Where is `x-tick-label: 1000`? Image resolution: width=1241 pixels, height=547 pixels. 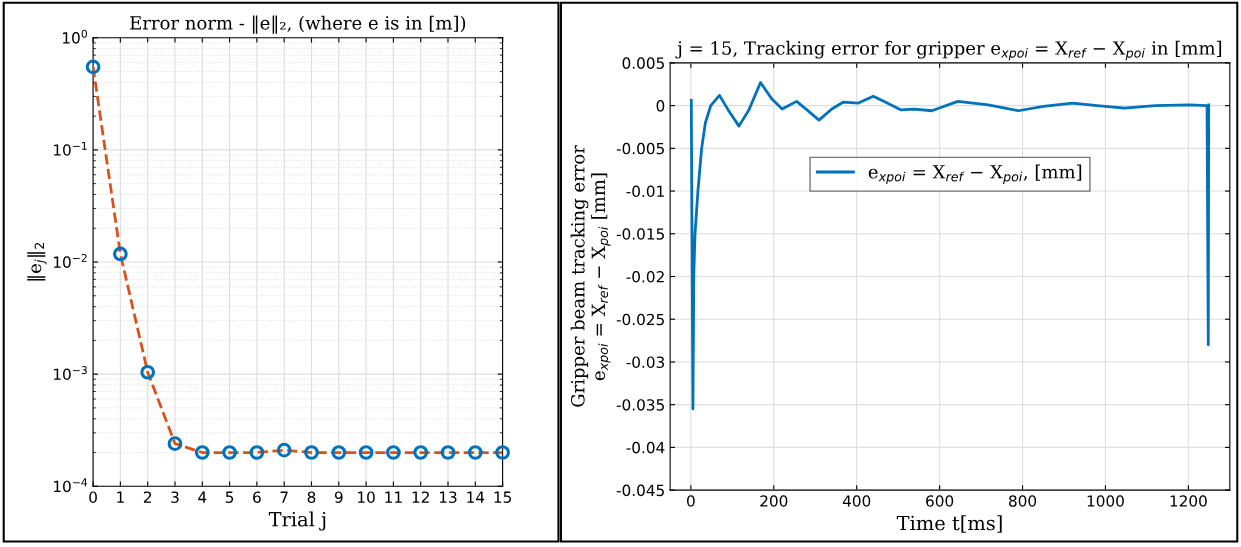 x-tick-label: 1000 is located at coordinates (1105, 501).